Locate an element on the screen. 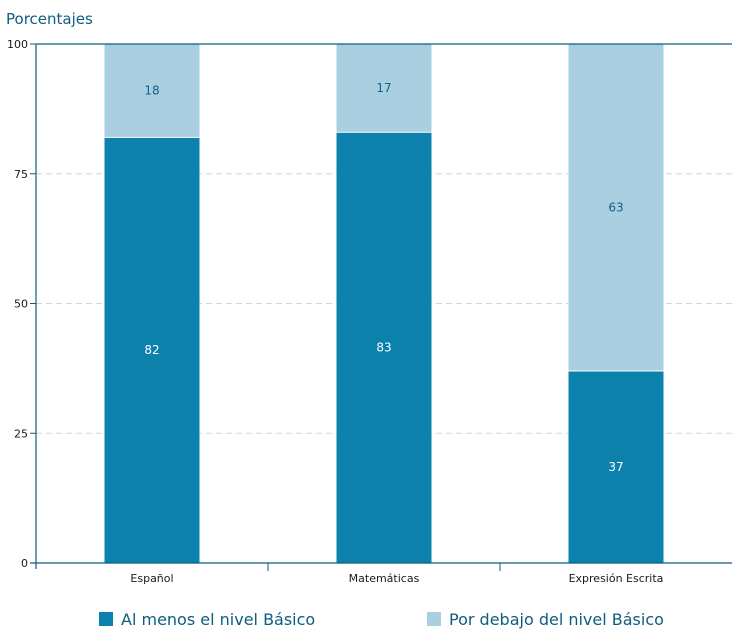 This screenshot has width=732, height=630. bar-value-label: 83 is located at coordinates (383, 348).